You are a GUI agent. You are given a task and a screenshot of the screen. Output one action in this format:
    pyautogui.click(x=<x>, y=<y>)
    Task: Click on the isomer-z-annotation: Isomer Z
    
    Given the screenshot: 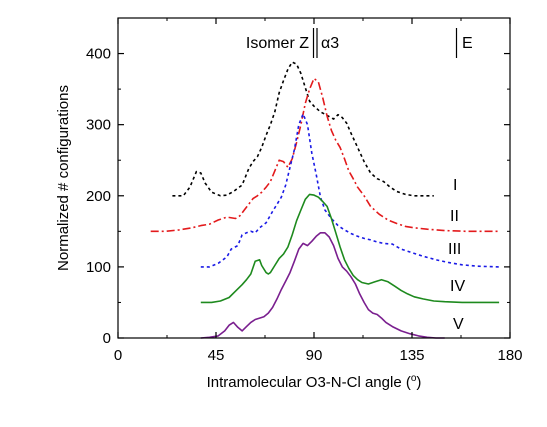 What is the action you would take?
    pyautogui.click(x=277, y=43)
    